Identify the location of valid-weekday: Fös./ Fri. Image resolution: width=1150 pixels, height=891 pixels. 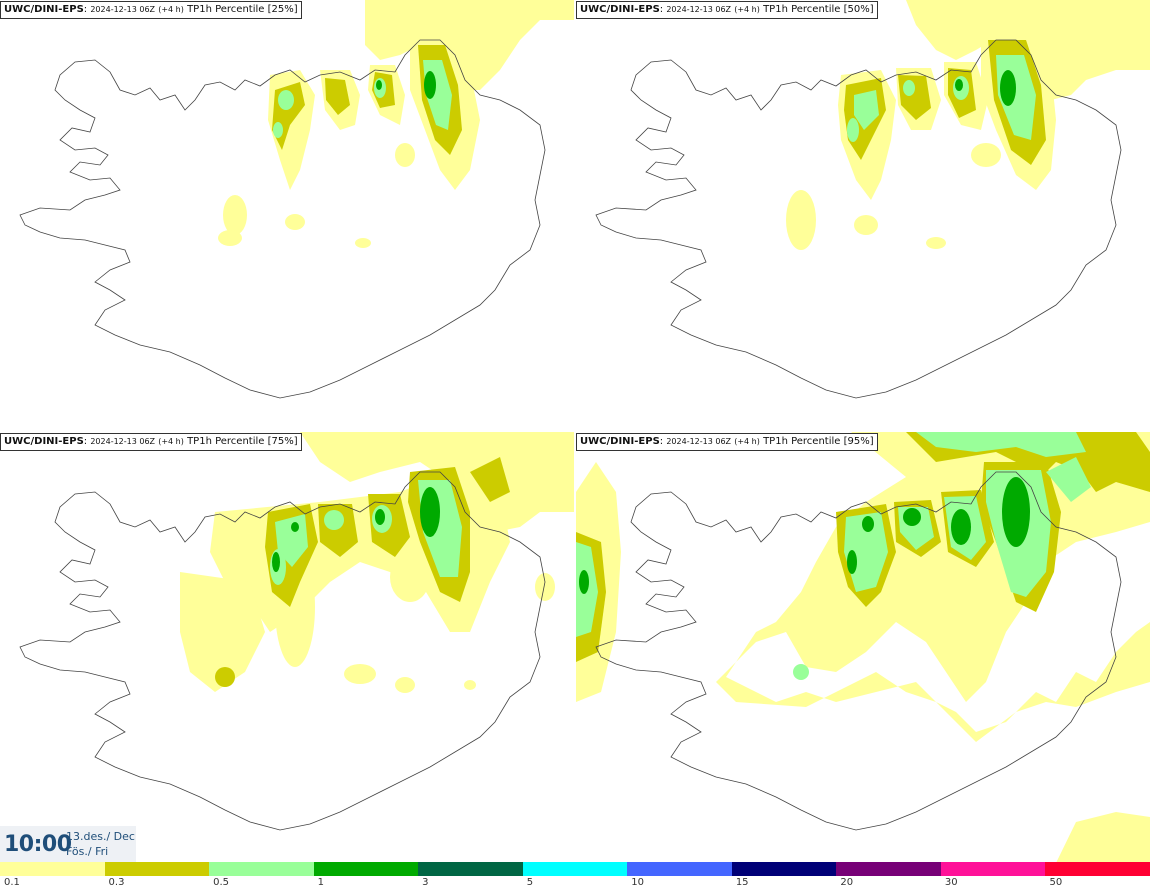
(87, 851).